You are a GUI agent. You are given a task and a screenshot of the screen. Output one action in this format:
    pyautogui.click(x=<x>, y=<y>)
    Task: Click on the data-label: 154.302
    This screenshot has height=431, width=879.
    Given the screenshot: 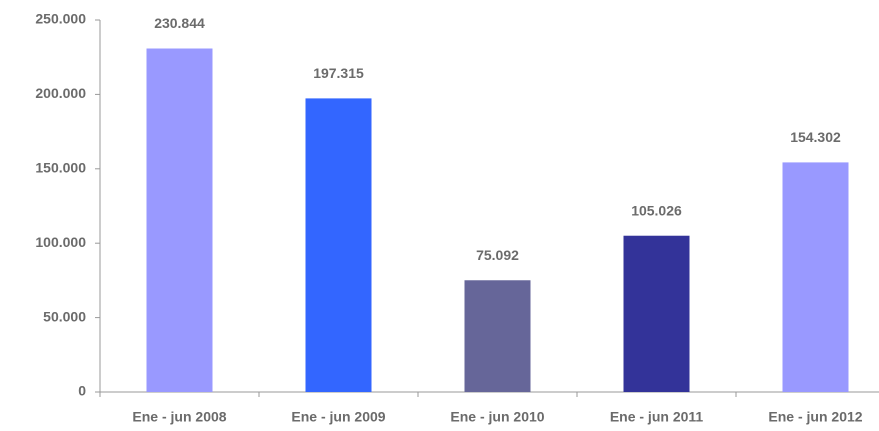 What is the action you would take?
    pyautogui.click(x=815, y=137)
    